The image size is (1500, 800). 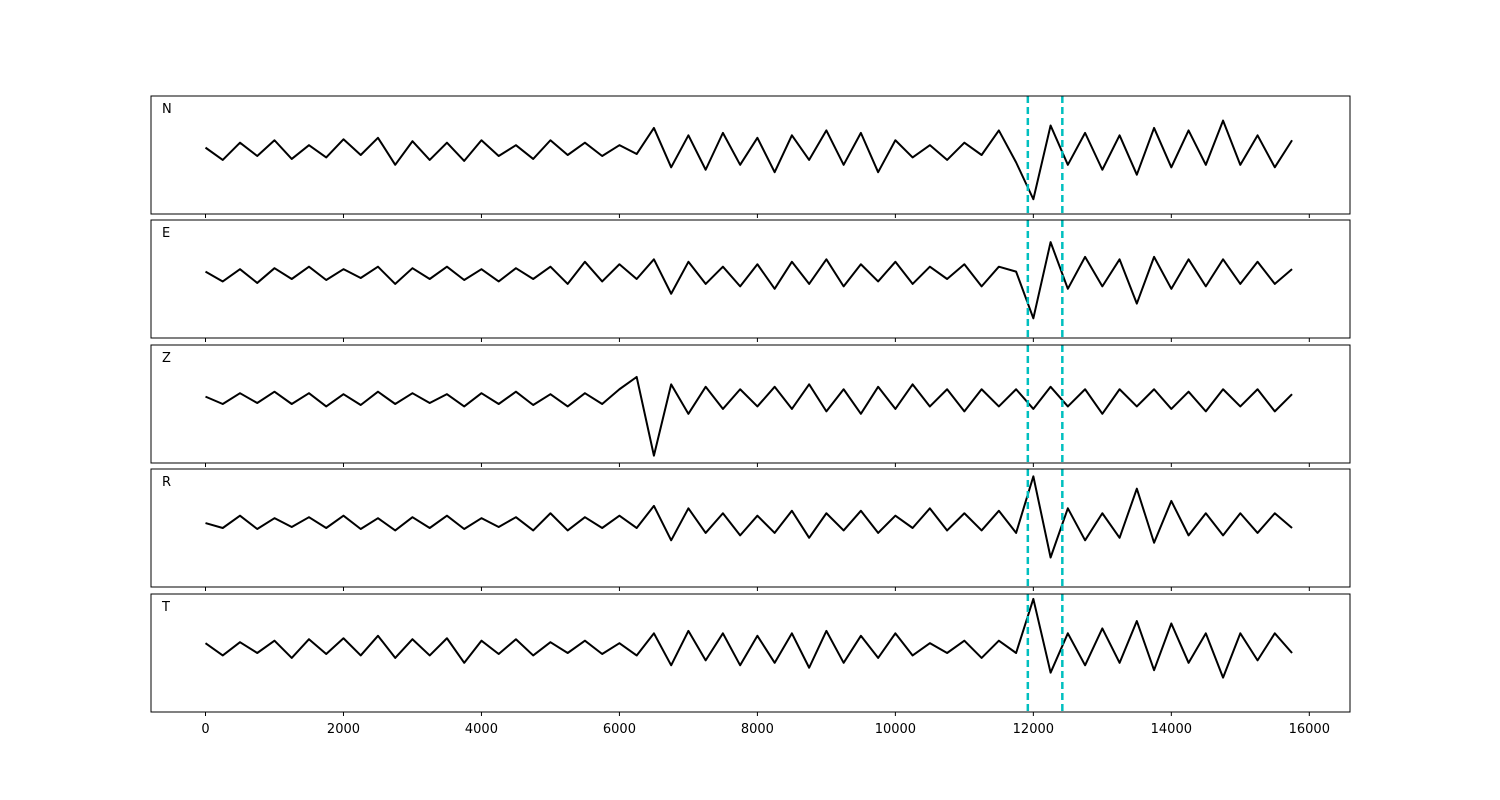 What do you see at coordinates (205, 729) in the screenshot?
I see `x-tick-label: 0` at bounding box center [205, 729].